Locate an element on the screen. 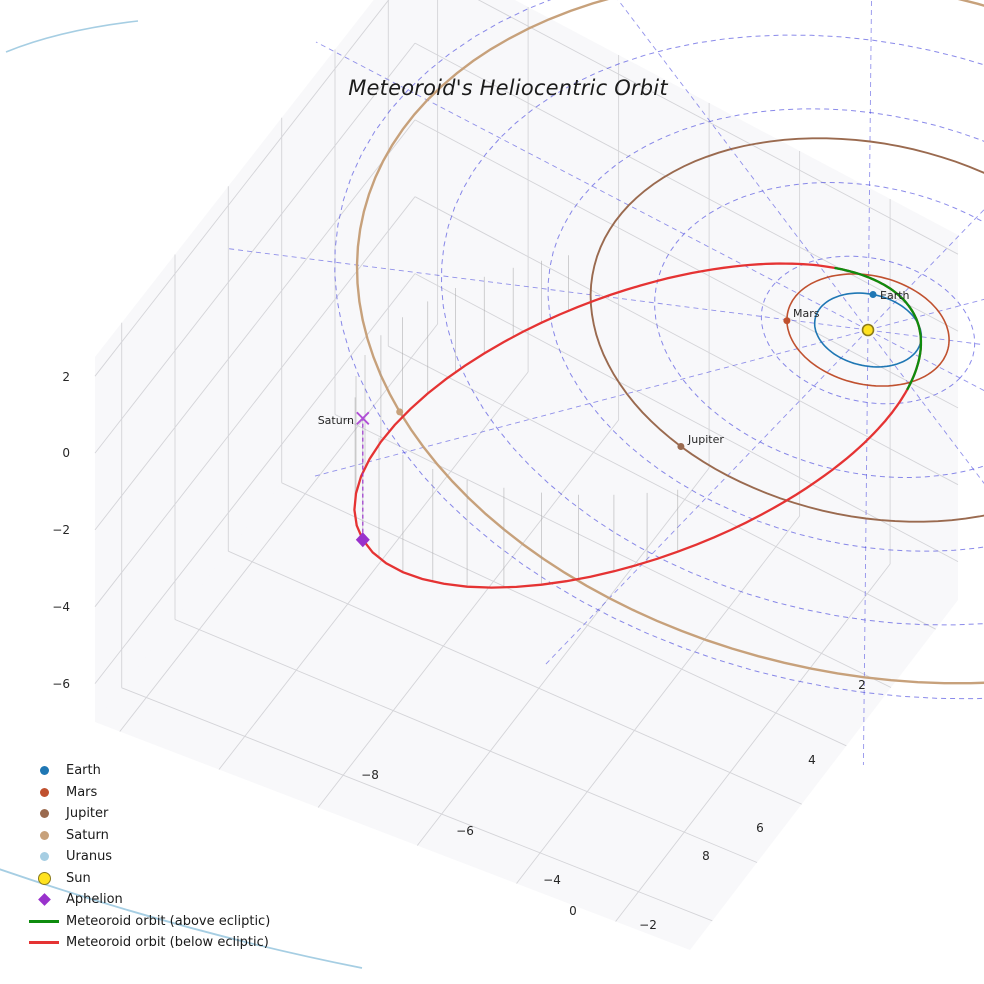 The height and width of the screenshot is (984, 984). legend-label: Aphelion is located at coordinates (94, 900).